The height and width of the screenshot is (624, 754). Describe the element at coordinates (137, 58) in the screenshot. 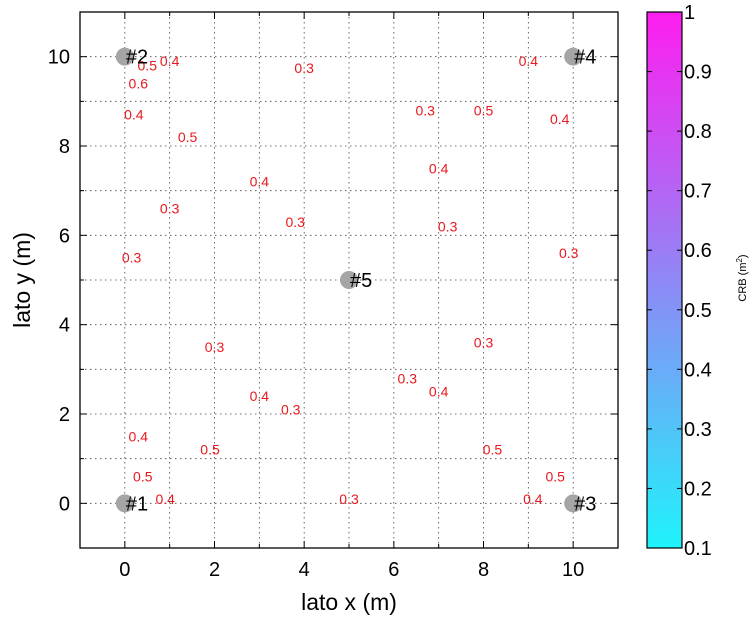

I see `anchor-label: #2` at that location.